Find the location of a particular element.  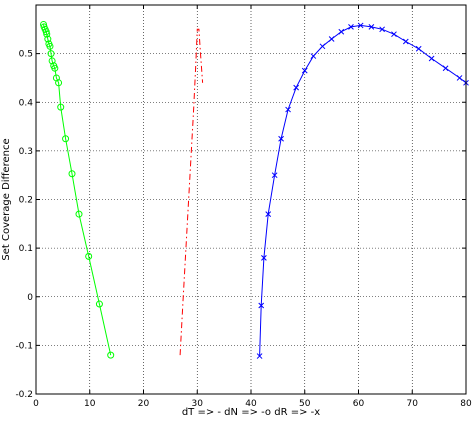

series-line is located at coordinates (191, 192).